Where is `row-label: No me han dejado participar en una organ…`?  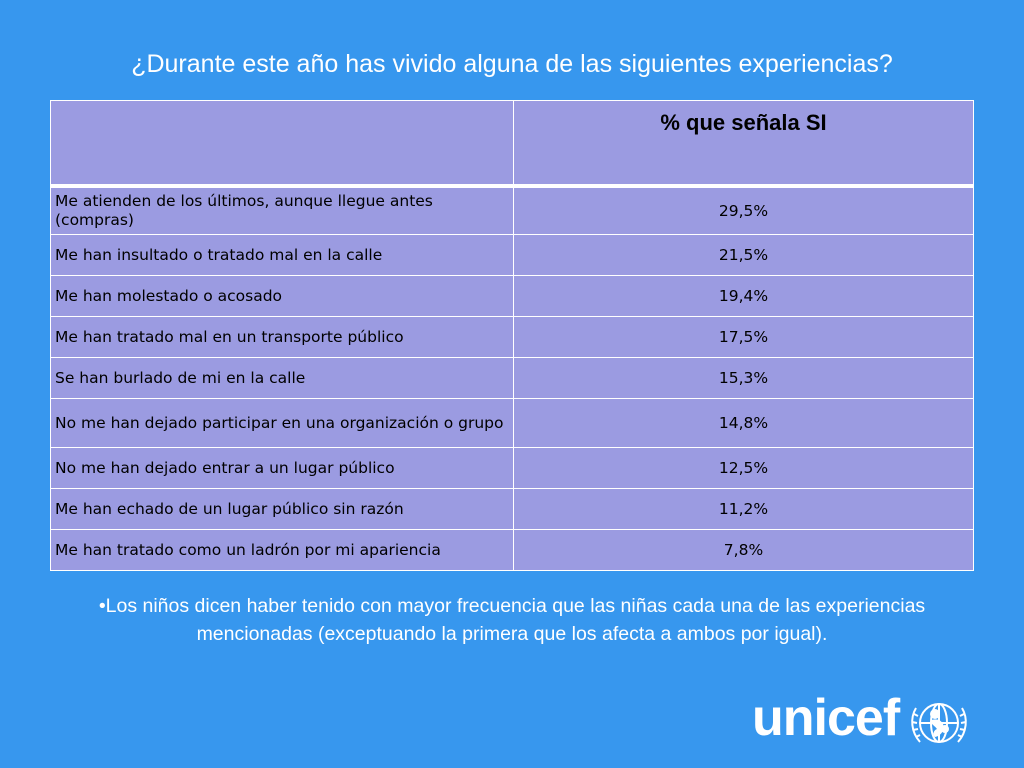 row-label: No me han dejado participar en una organ… is located at coordinates (282, 423).